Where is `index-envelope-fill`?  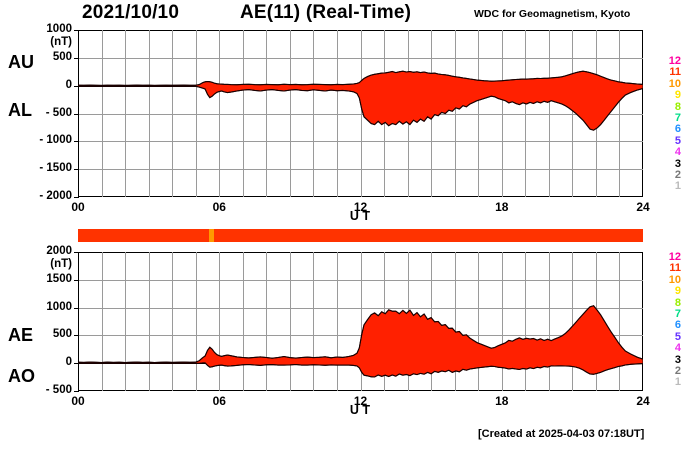 index-envelope-fill is located at coordinates (360, 100).